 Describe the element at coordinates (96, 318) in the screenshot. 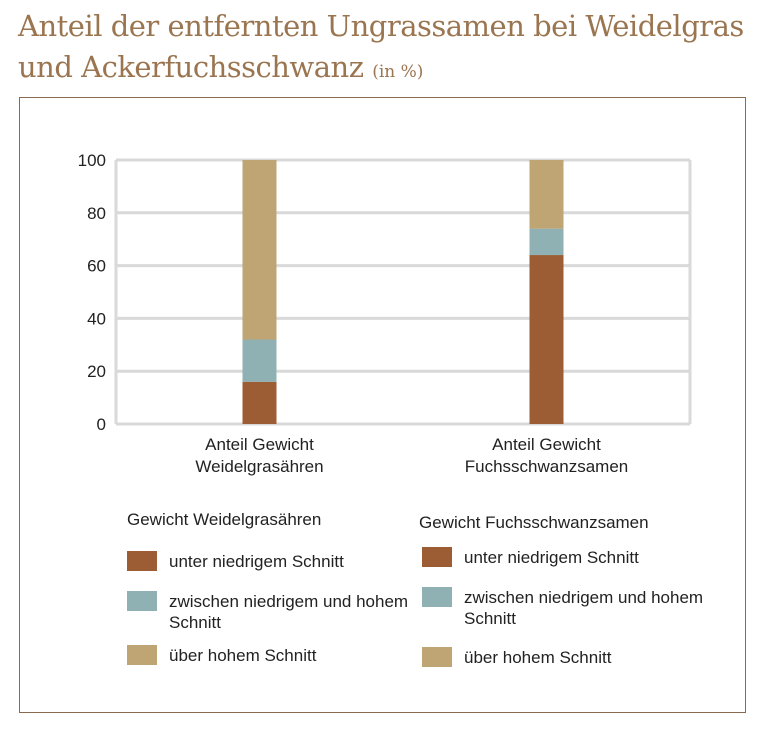

I see `y-tick-label: 40` at that location.